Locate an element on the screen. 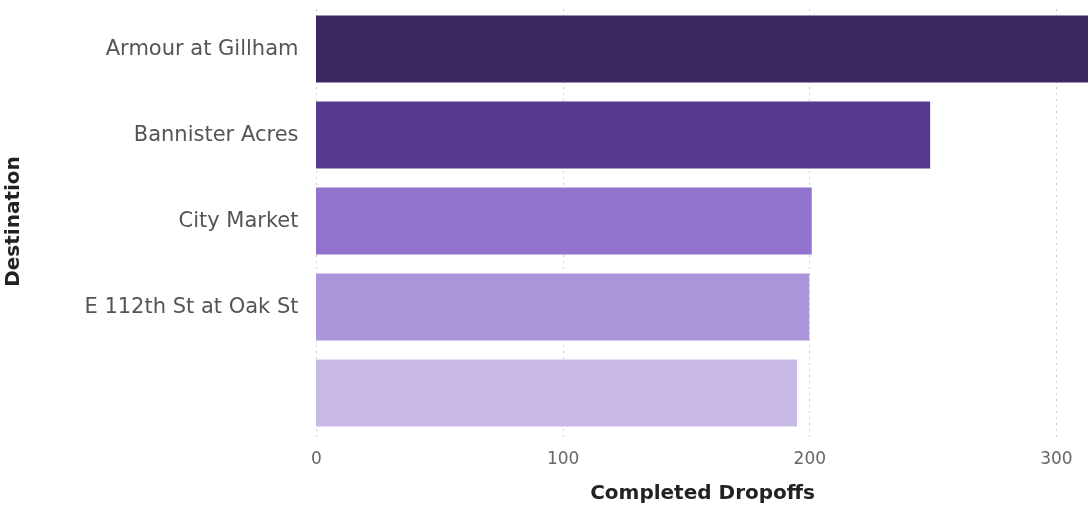 The width and height of the screenshot is (1088, 522). x-tick-label: 200 is located at coordinates (810, 457).